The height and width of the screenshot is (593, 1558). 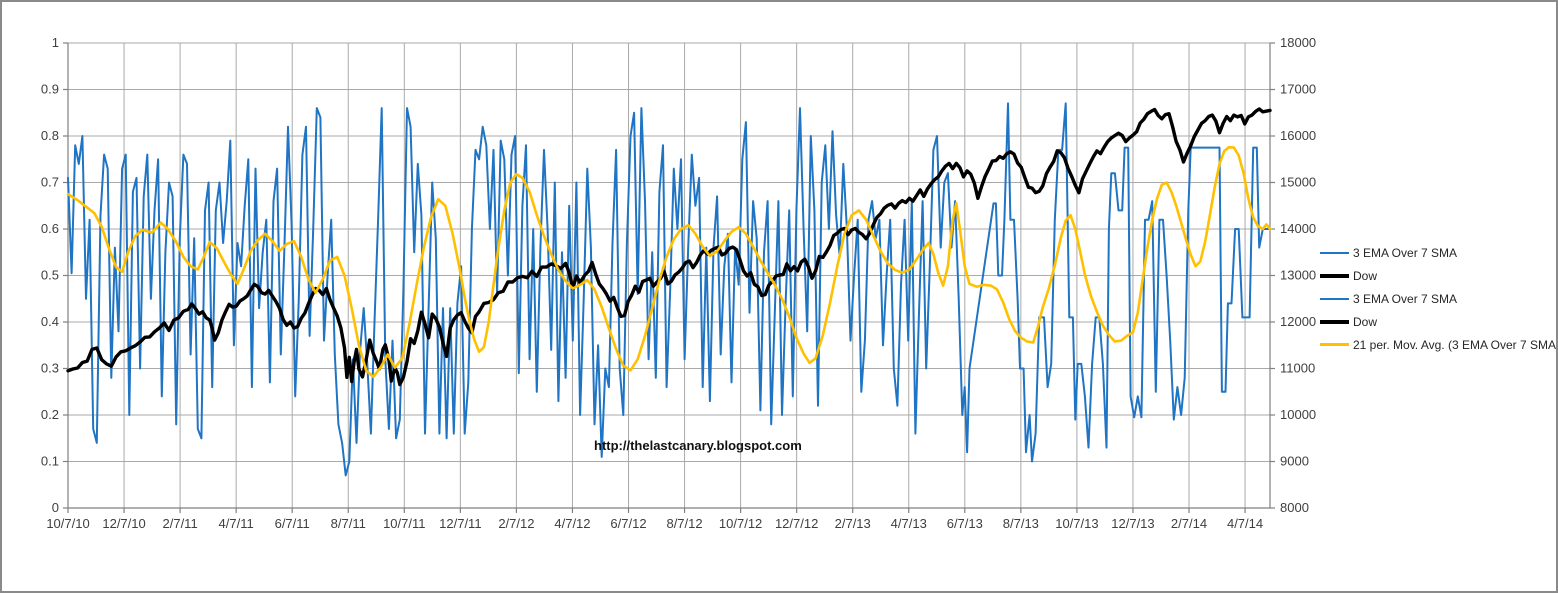 I want to click on x-tick-label: 6/7/12, so click(x=628, y=523).